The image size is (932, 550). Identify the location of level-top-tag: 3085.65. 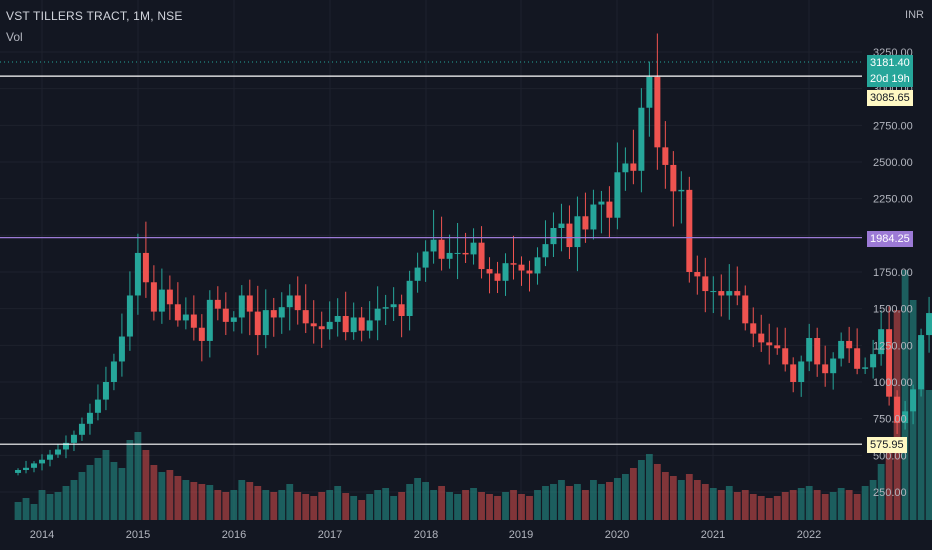
(890, 98).